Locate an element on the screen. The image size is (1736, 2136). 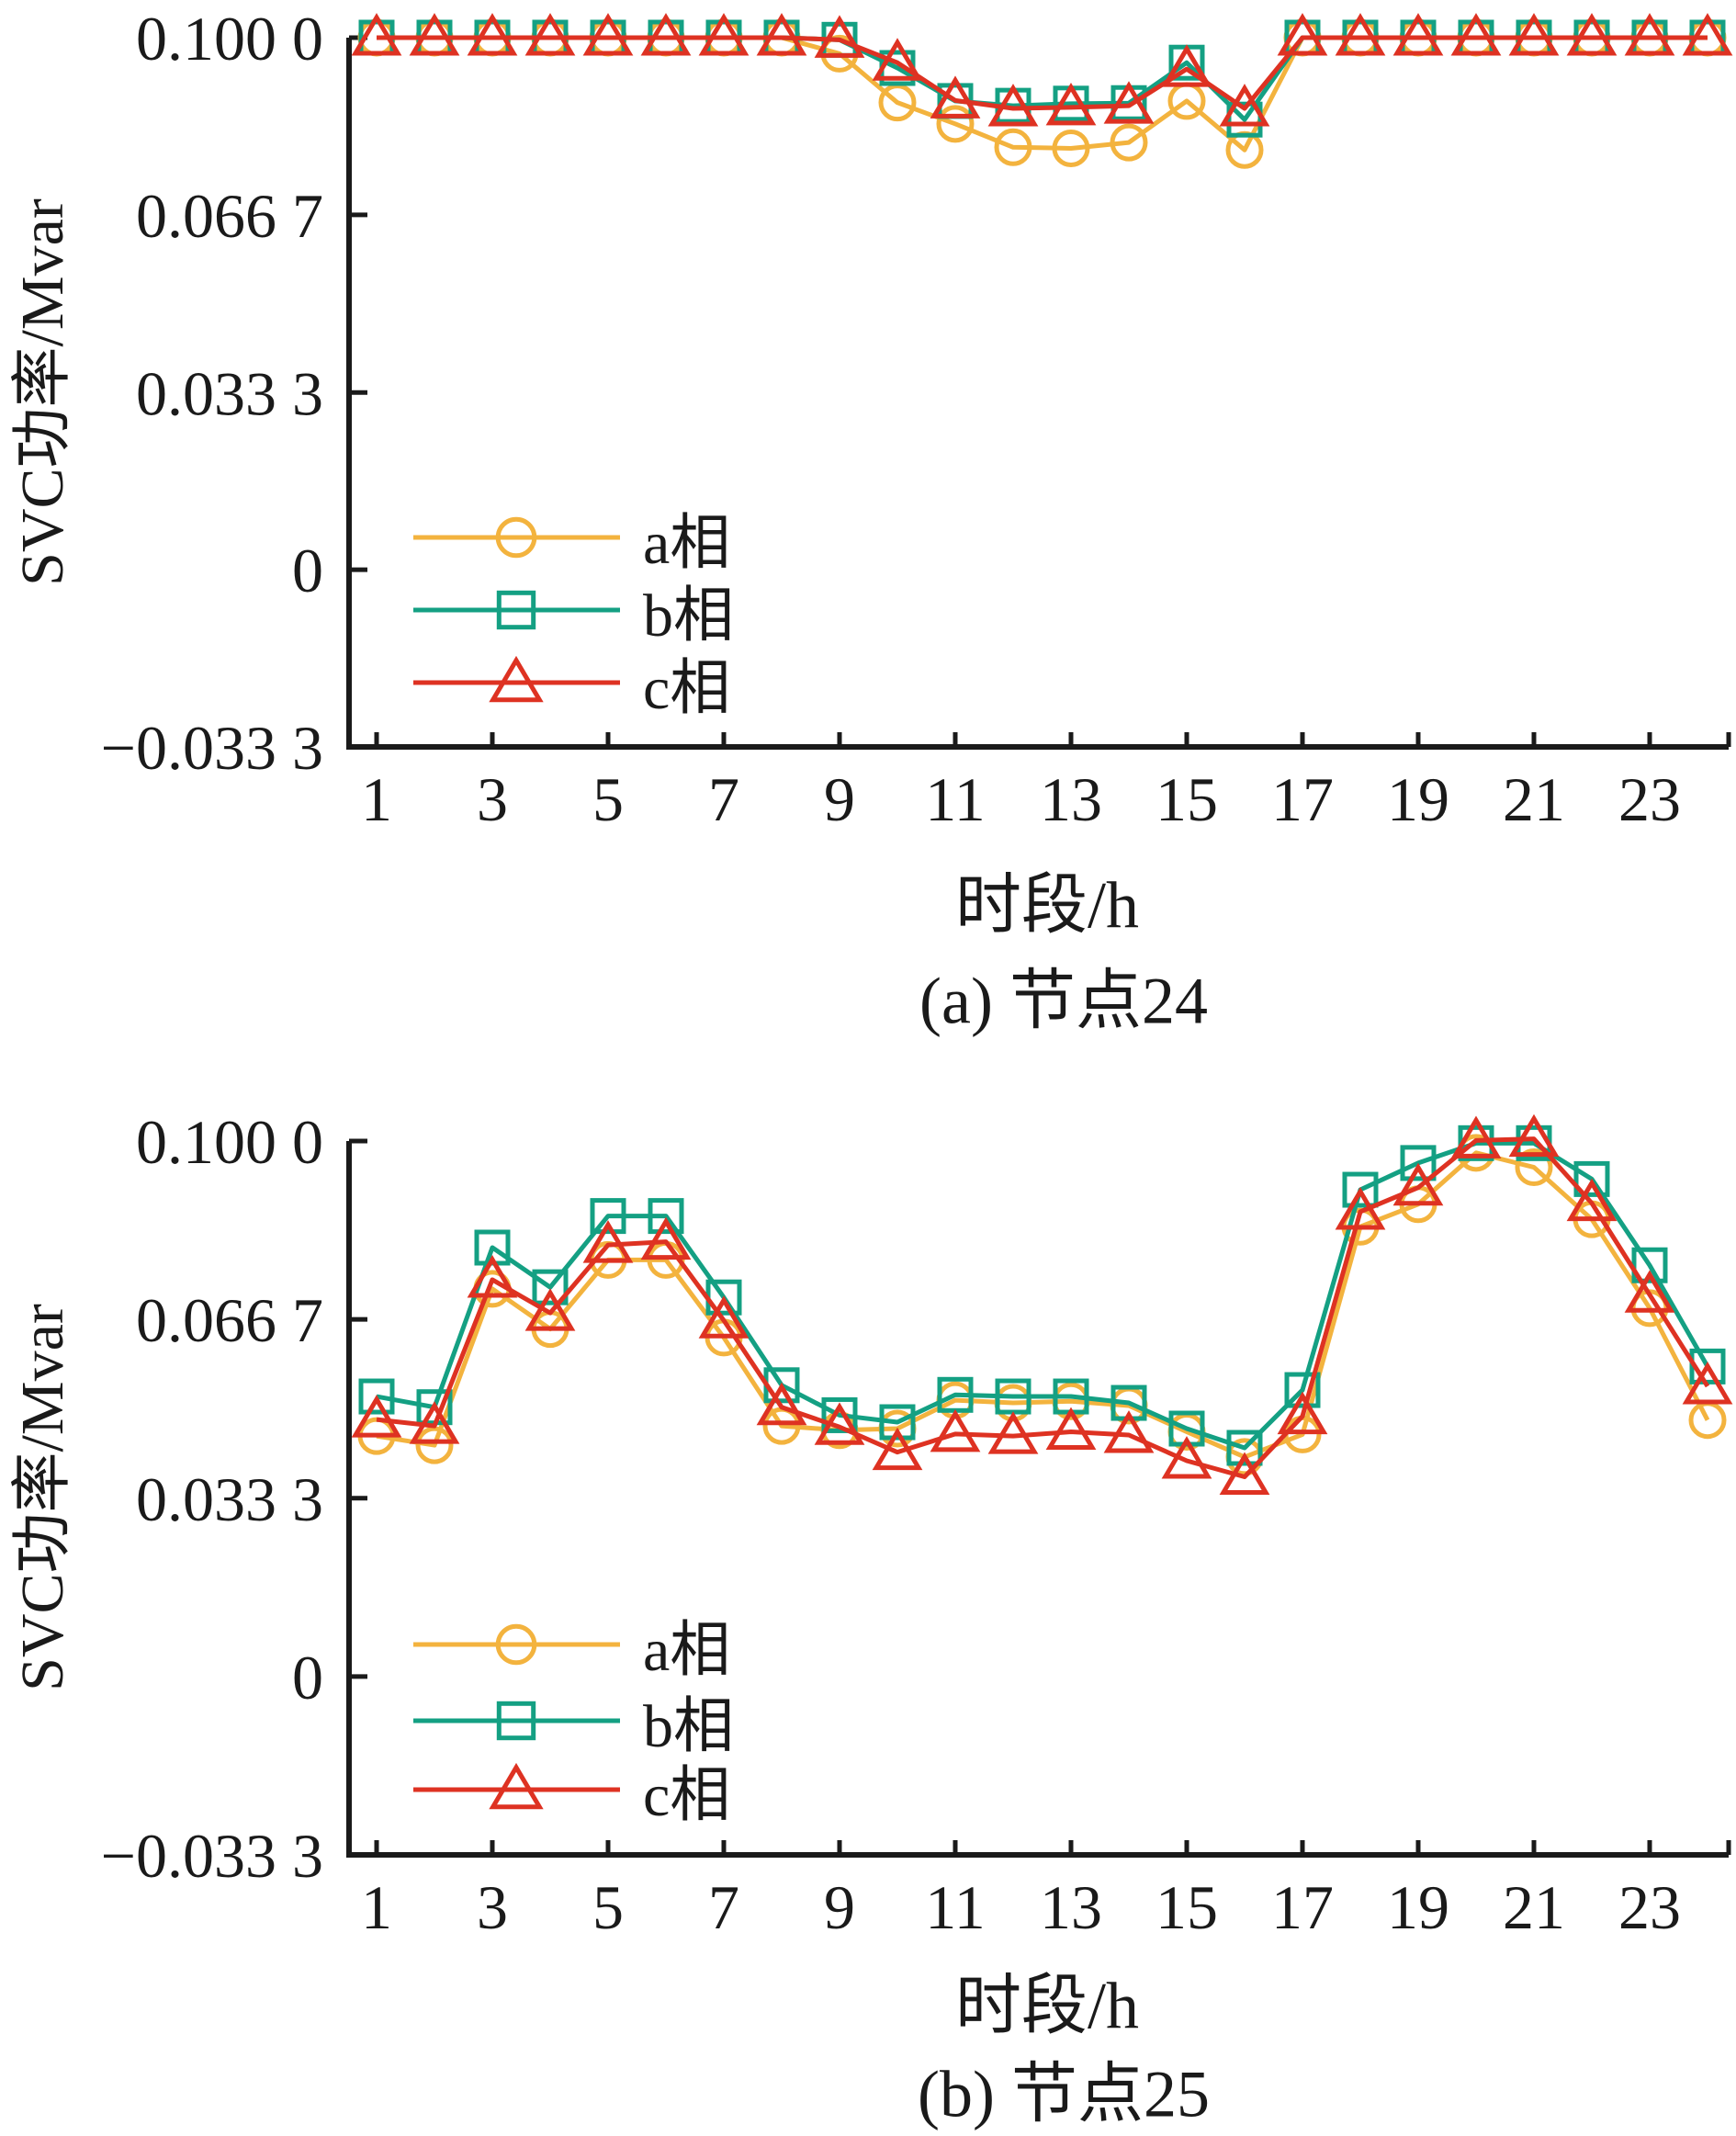
chart-b-legend is located at coordinates (516, 1717).